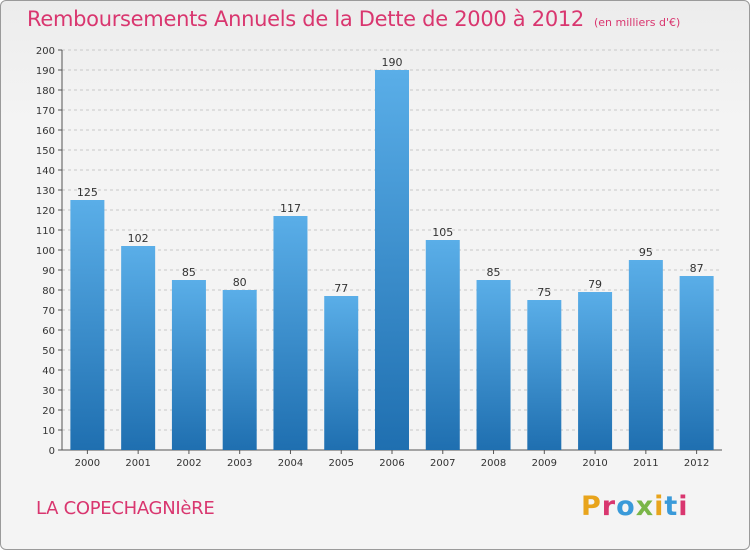  Describe the element at coordinates (544, 292) in the screenshot. I see `data-label-2009: 75` at that location.